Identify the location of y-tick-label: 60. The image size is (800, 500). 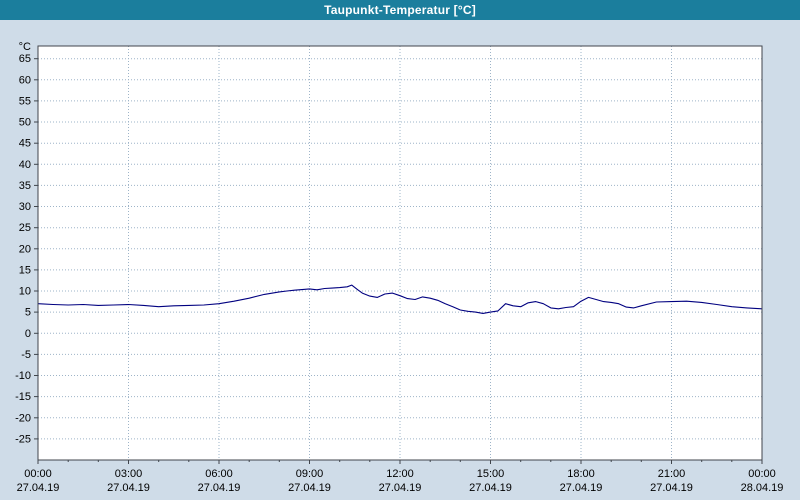
(25, 80).